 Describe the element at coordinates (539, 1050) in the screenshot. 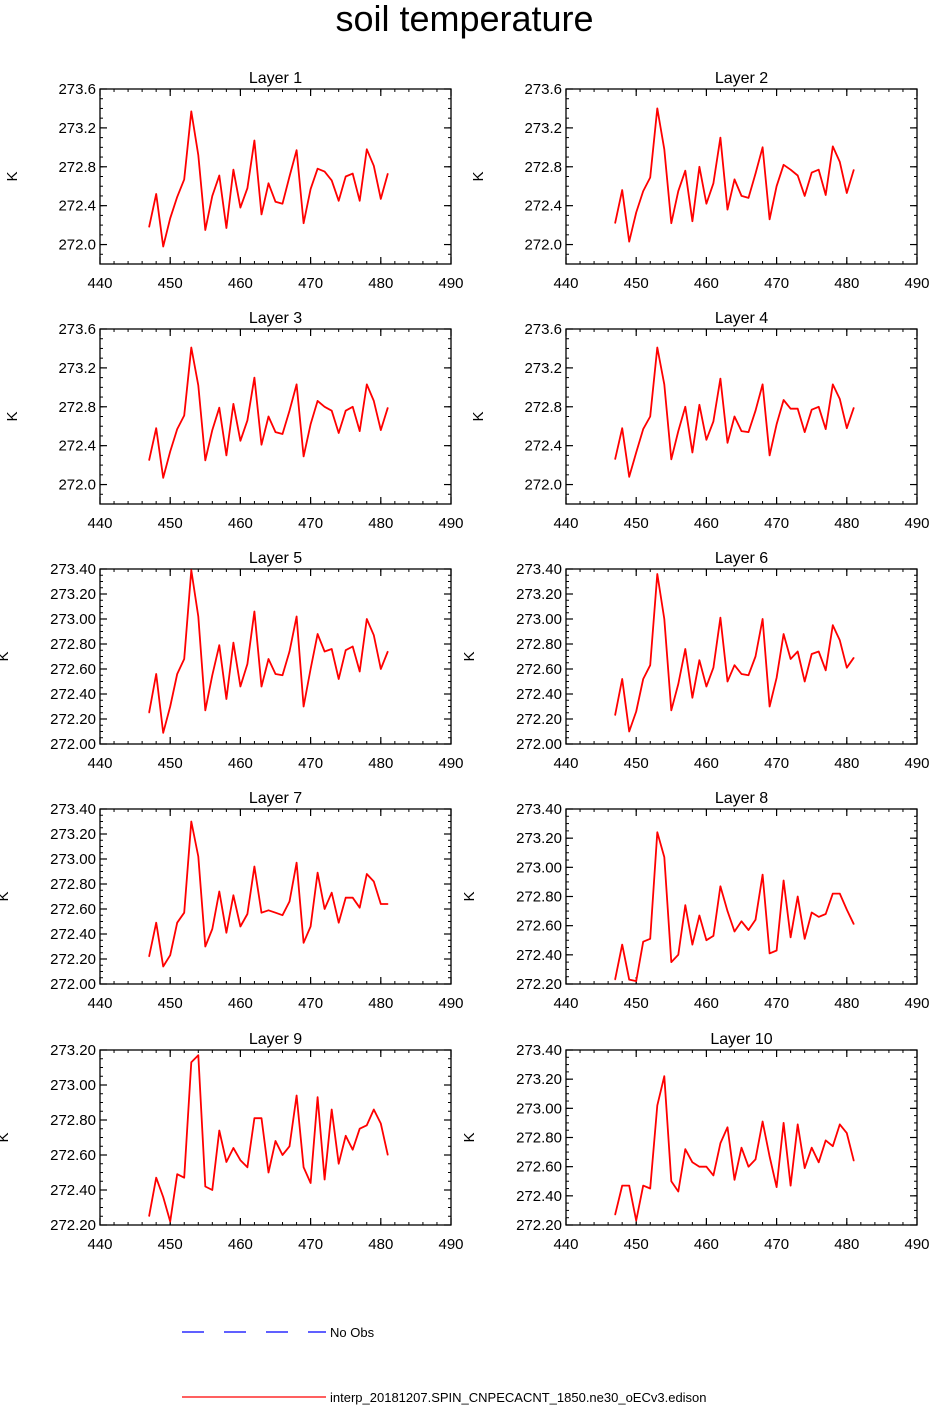

I see `y-tick-label: 273.40` at that location.